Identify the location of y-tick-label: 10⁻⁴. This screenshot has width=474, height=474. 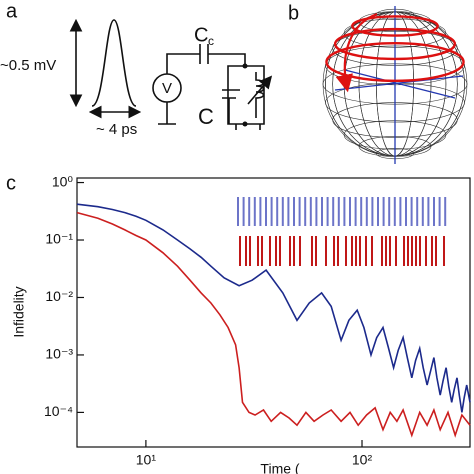
(58, 411).